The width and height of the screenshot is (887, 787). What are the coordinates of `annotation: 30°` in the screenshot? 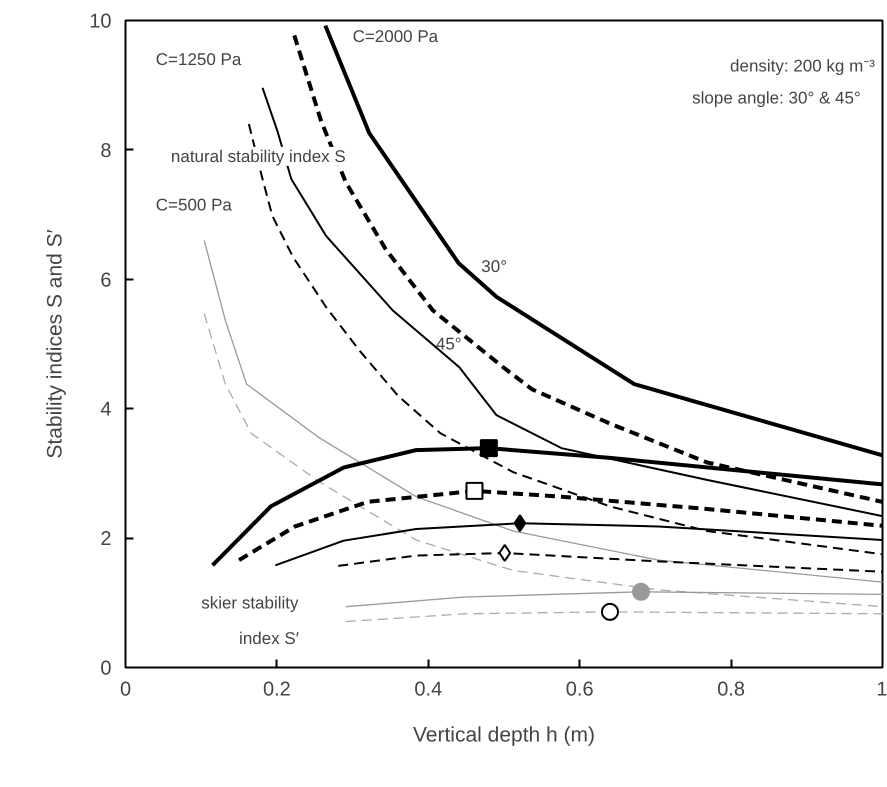 It's located at (494, 266).